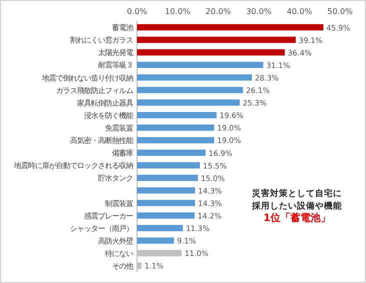  What do you see at coordinates (177, 11) in the screenshot?
I see `x-tick-label: 10.0%` at bounding box center [177, 11].